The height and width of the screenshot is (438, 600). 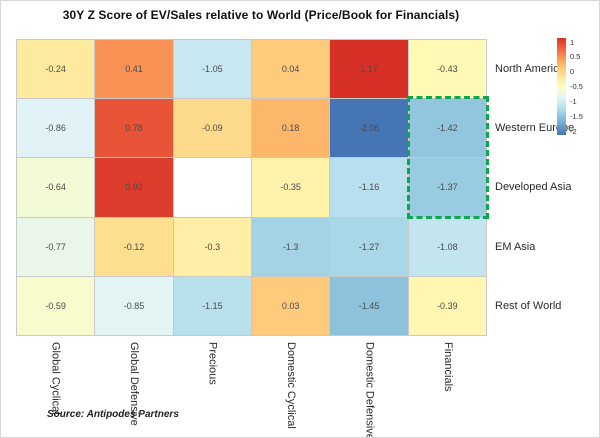 What do you see at coordinates (572, 72) in the screenshot?
I see `colorbar-tick-0: 0` at bounding box center [572, 72].